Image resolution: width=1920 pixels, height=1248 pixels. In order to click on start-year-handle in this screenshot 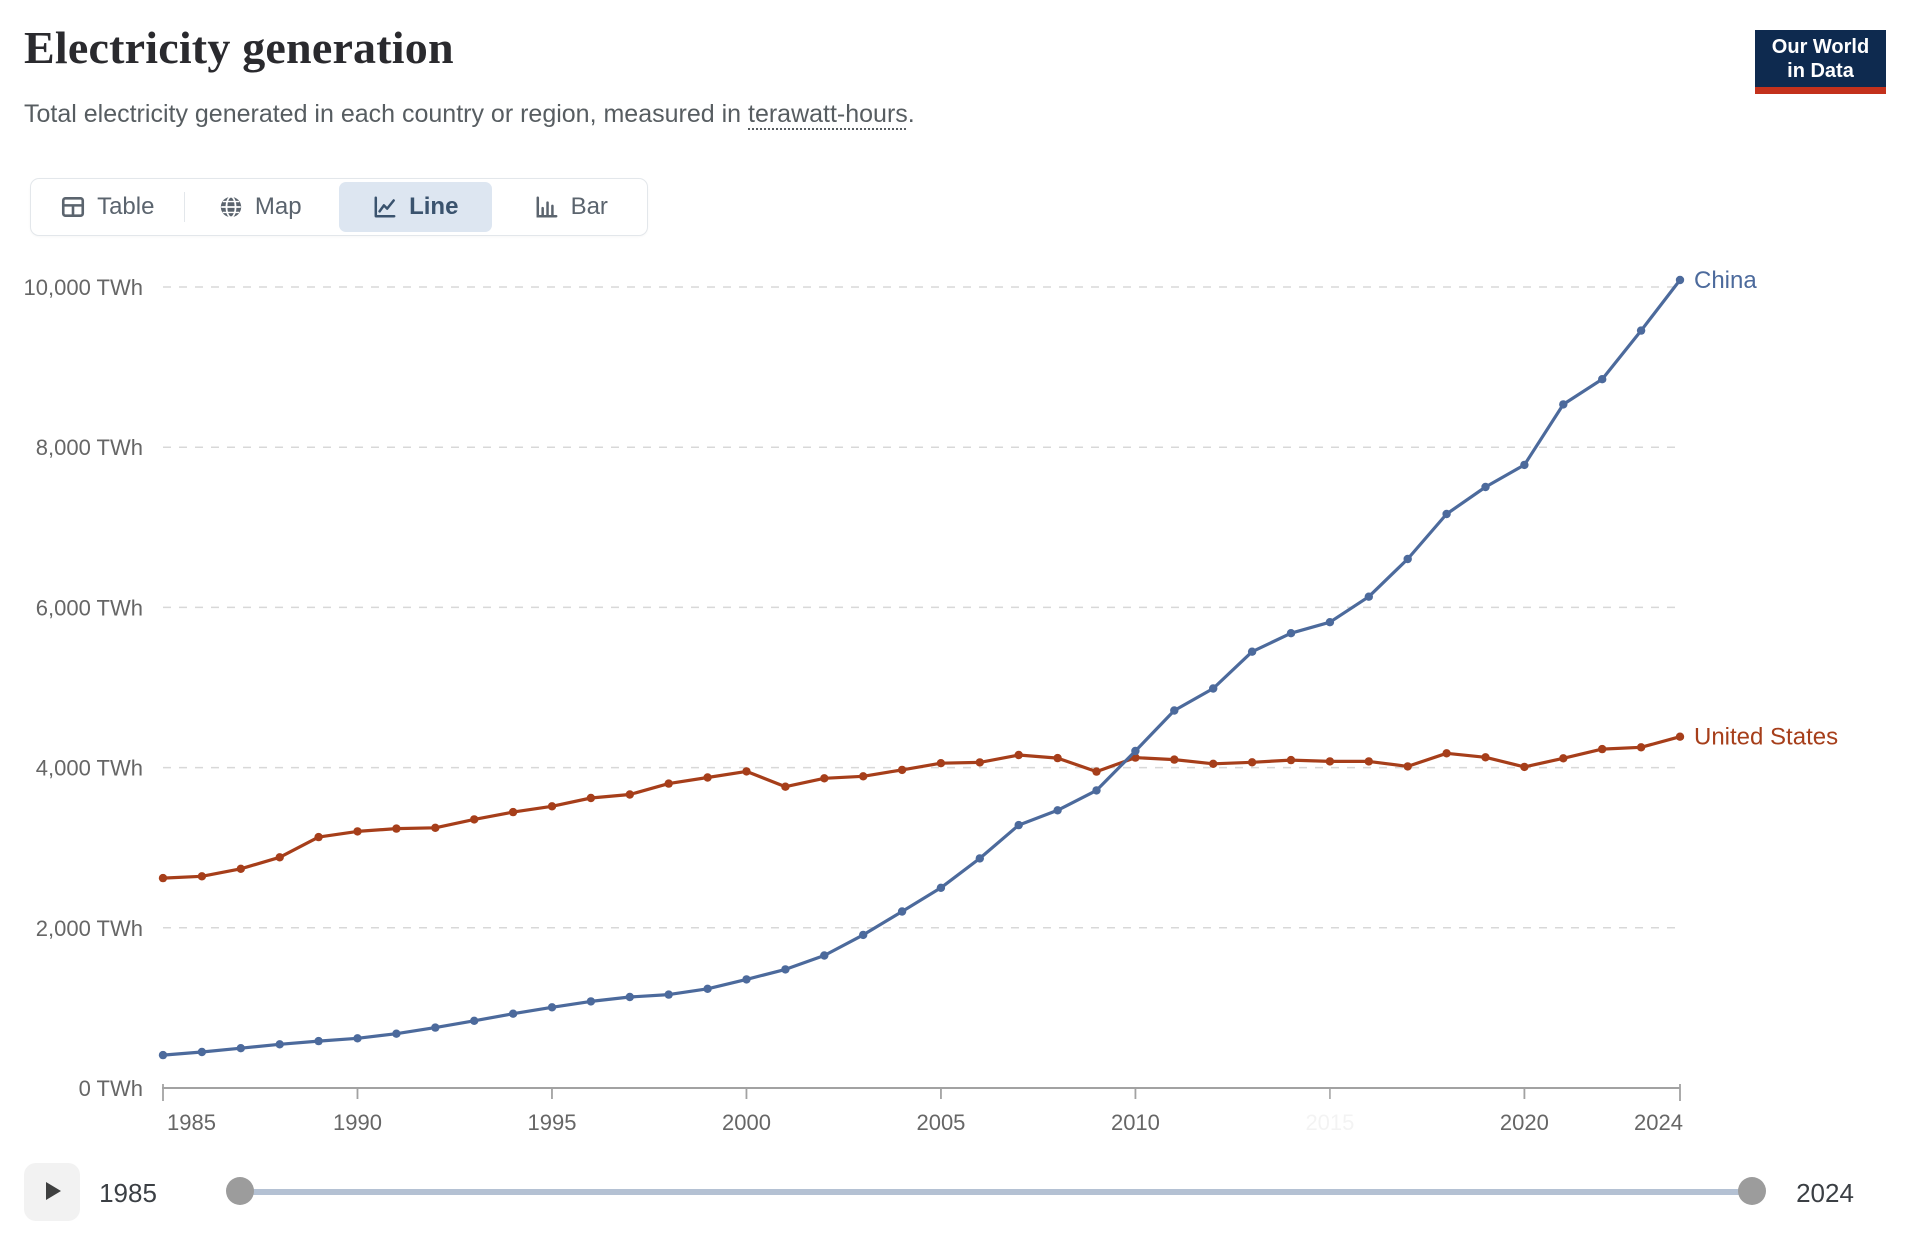, I will do `click(240, 1191)`.